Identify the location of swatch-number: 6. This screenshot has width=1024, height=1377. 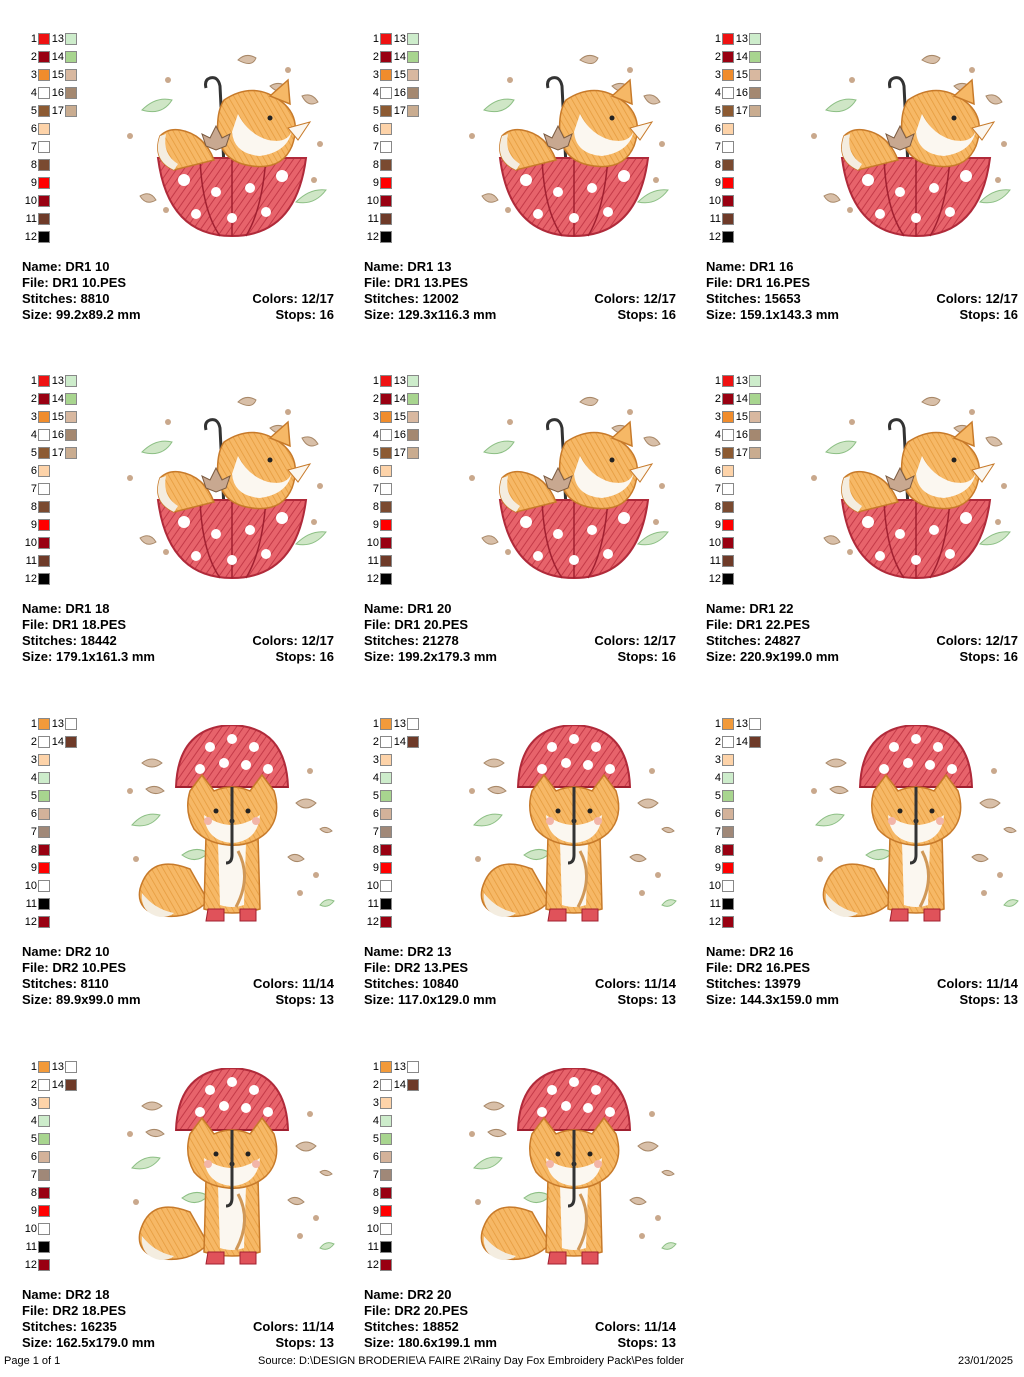
(33, 129).